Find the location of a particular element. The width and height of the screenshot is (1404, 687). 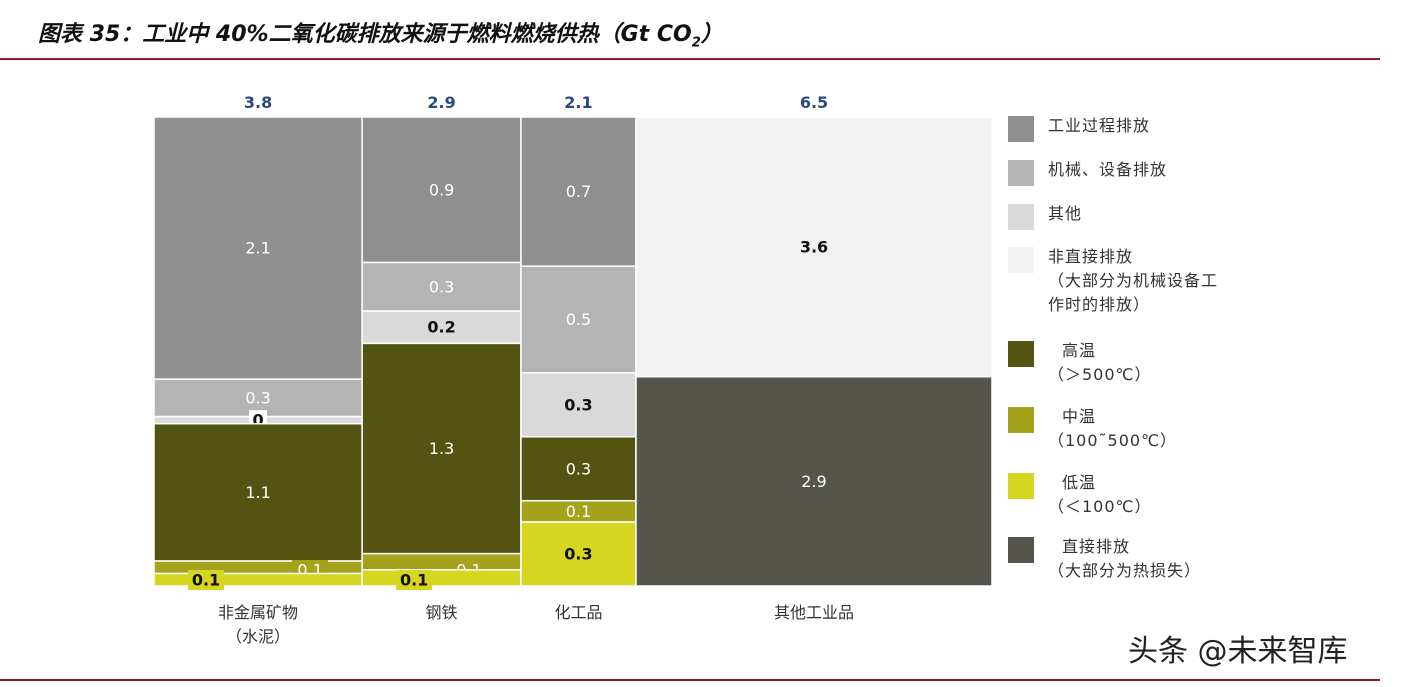

bar-segment-machinery is located at coordinates (578, 319).